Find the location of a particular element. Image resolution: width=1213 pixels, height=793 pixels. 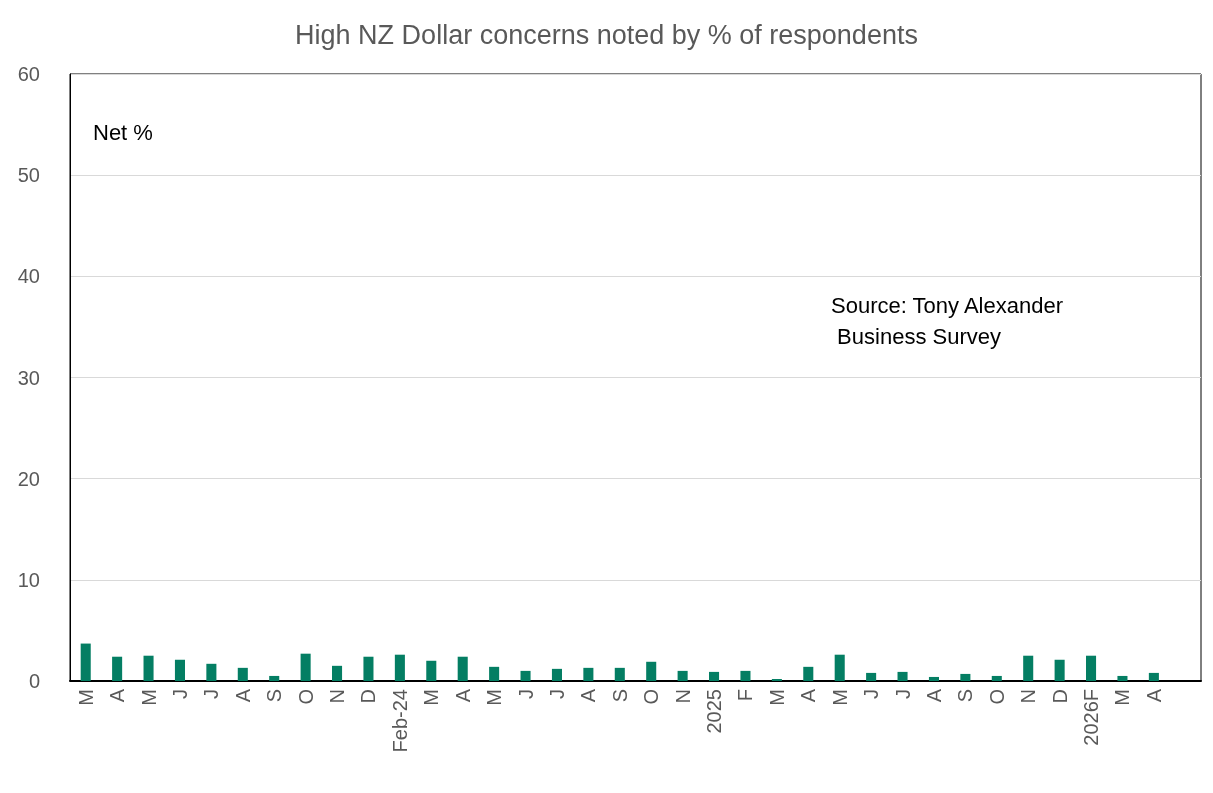

chart-title: High NZ Dollar concerns noted by % of respondents is located at coordinates (606, 34).